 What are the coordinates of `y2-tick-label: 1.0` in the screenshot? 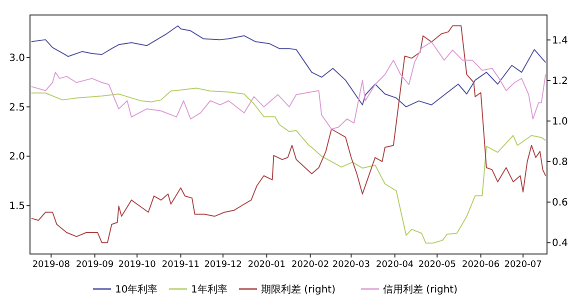 It's located at (560, 122).